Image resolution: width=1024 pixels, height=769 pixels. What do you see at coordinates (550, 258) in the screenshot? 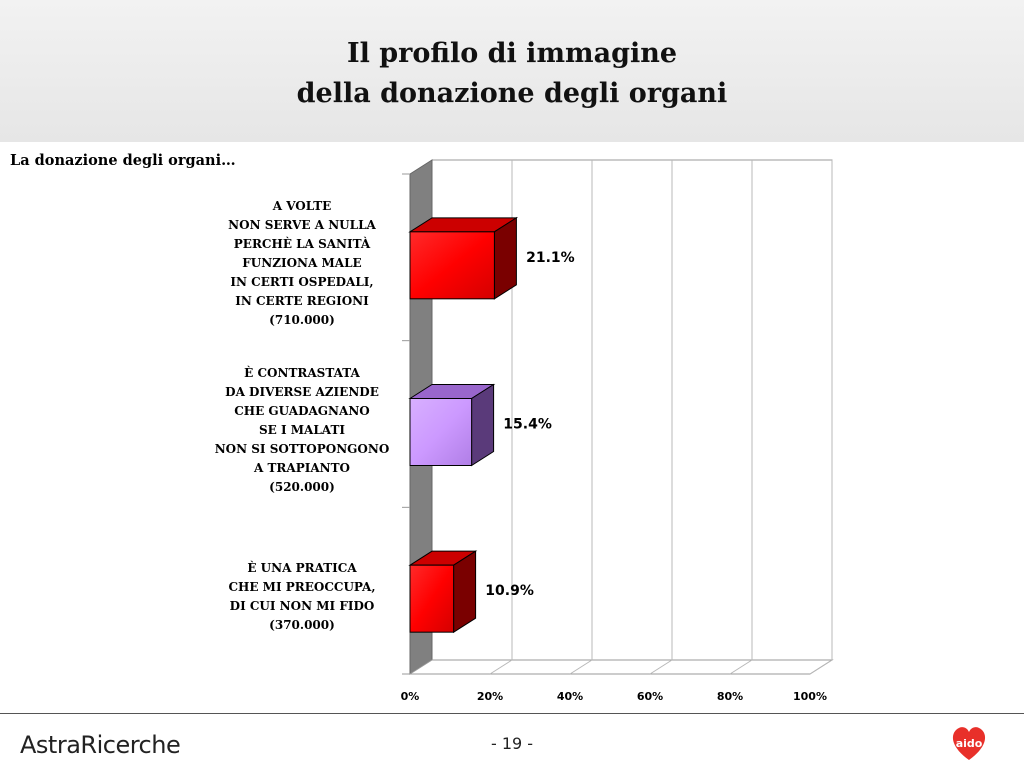
I see `value-label: 21.1%` at bounding box center [550, 258].